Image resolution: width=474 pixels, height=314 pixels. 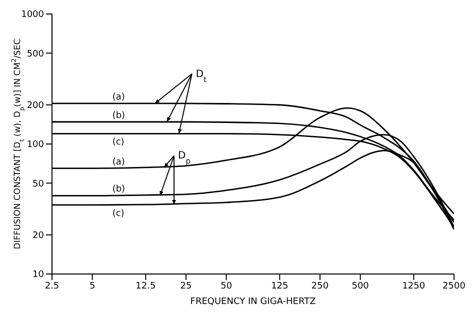 I want to click on y-tick-label: 1000, so click(x=32, y=15).